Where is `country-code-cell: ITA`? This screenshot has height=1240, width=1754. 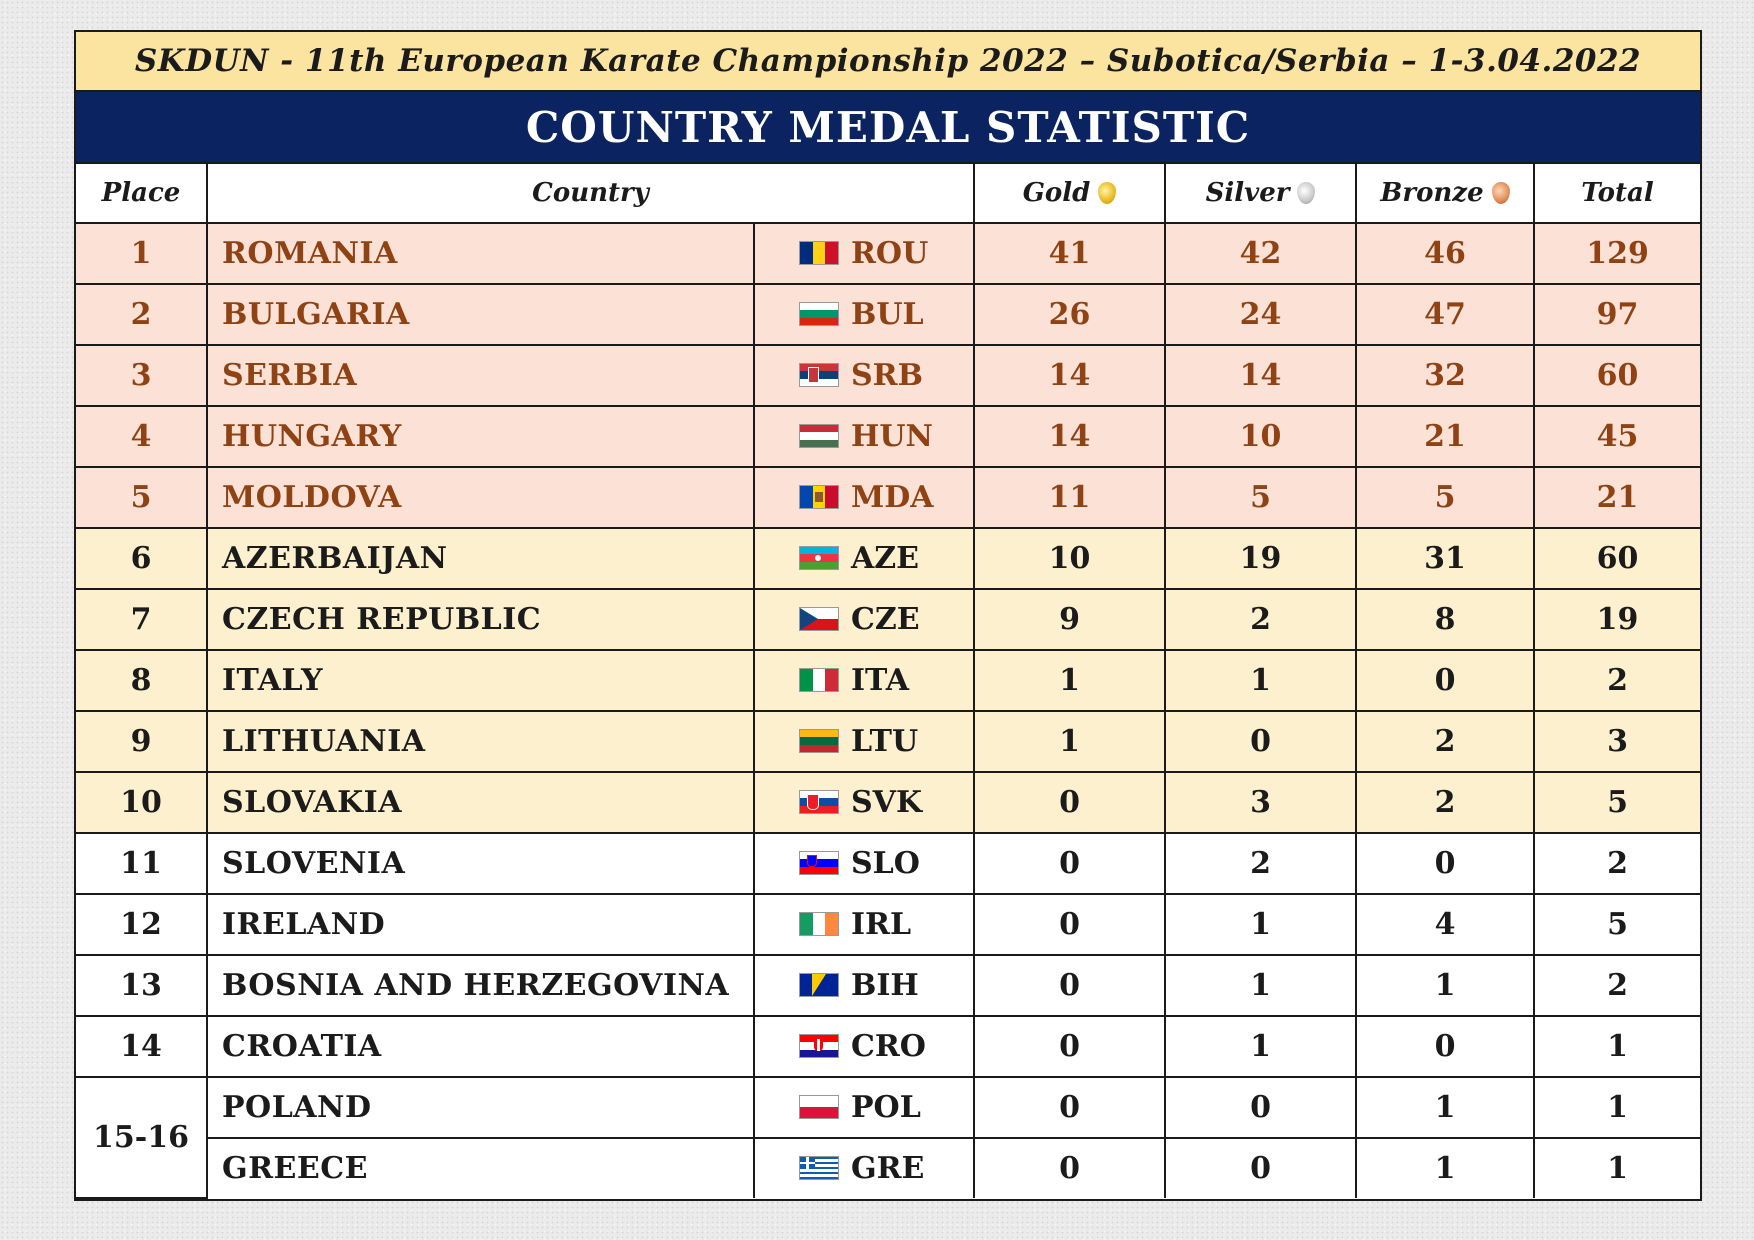 country-code-cell: ITA is located at coordinates (864, 680).